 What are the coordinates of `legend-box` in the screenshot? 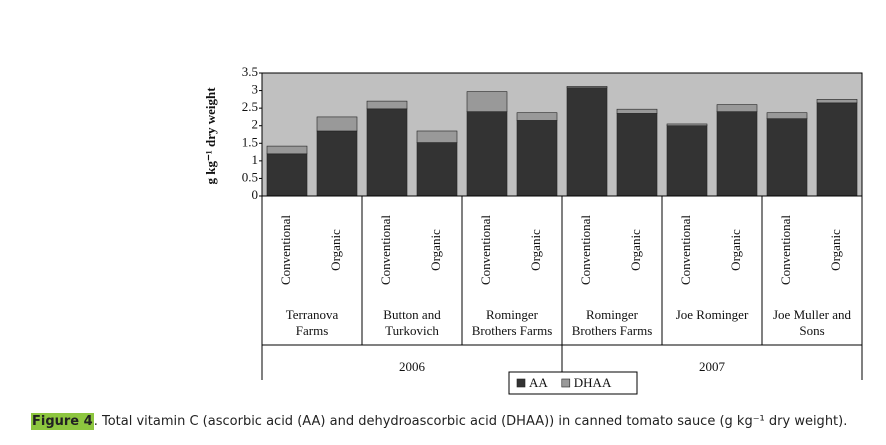 It's located at (573, 383).